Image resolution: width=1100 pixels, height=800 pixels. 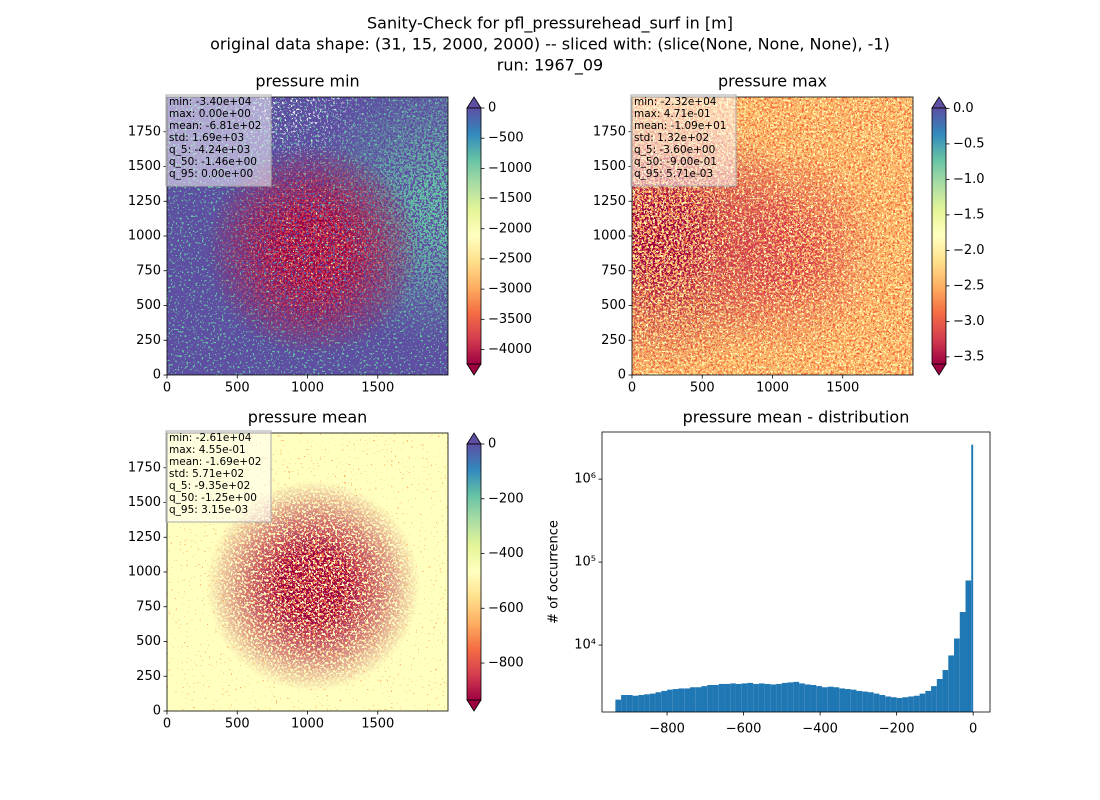 What do you see at coordinates (207, 450) in the screenshot?
I see `stats-line: max: 4.55e-01` at bounding box center [207, 450].